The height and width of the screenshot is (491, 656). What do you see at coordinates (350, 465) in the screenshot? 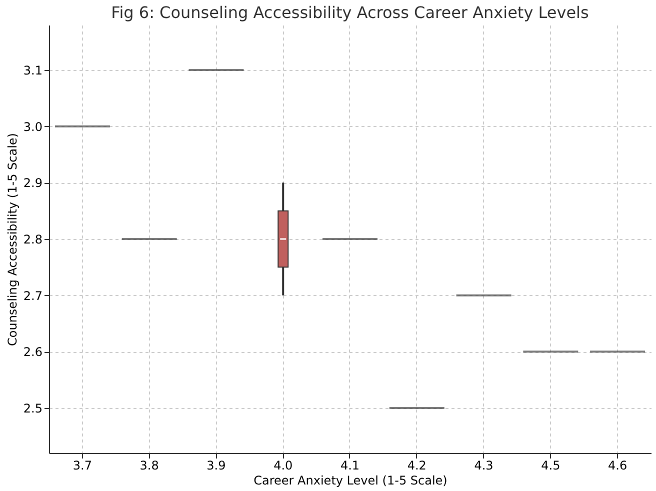
I see `x-tick-label: 4.1` at bounding box center [350, 465].